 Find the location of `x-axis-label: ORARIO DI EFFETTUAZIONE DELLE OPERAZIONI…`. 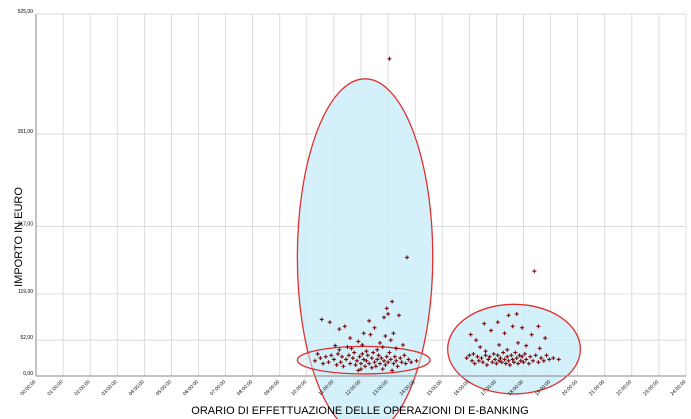

x-axis-label: ORARIO DI EFFETTUAZIONE DELLE OPERAZIONI… is located at coordinates (359, 411).